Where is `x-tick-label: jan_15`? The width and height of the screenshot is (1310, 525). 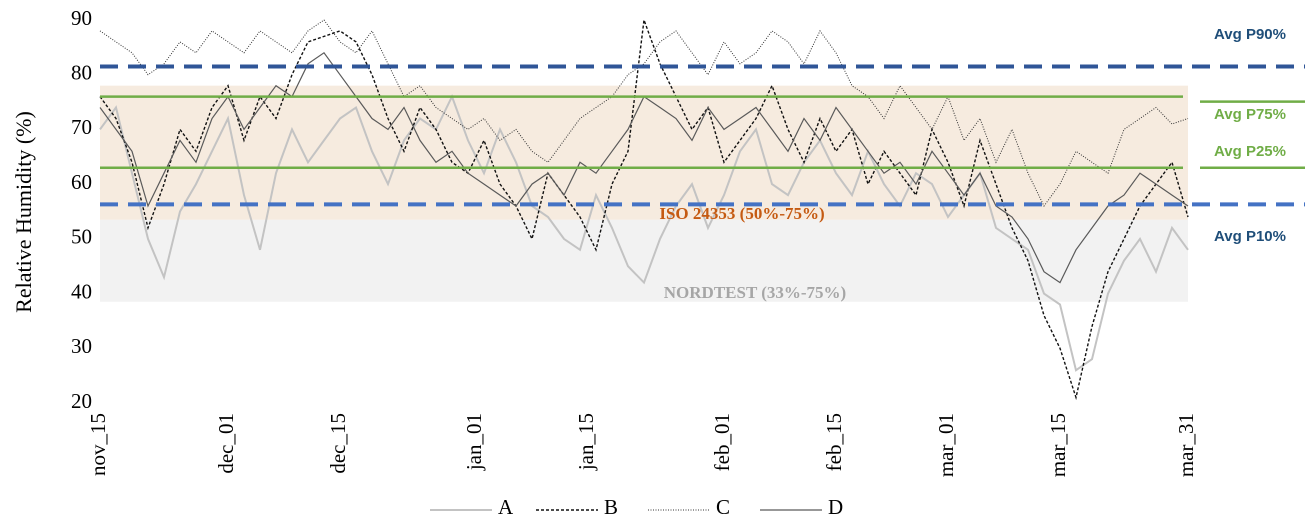
x-tick-label: jan_15 is located at coordinates (586, 442).